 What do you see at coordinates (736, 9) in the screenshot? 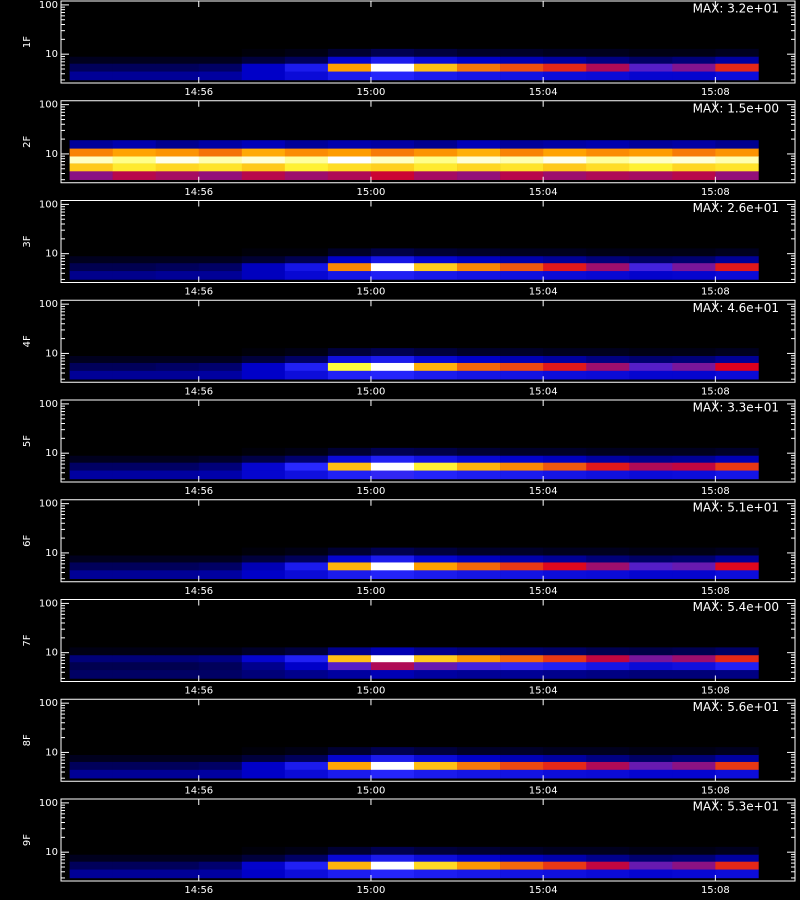
I see `max-annotation: MAX: 3.2e+01` at bounding box center [736, 9].